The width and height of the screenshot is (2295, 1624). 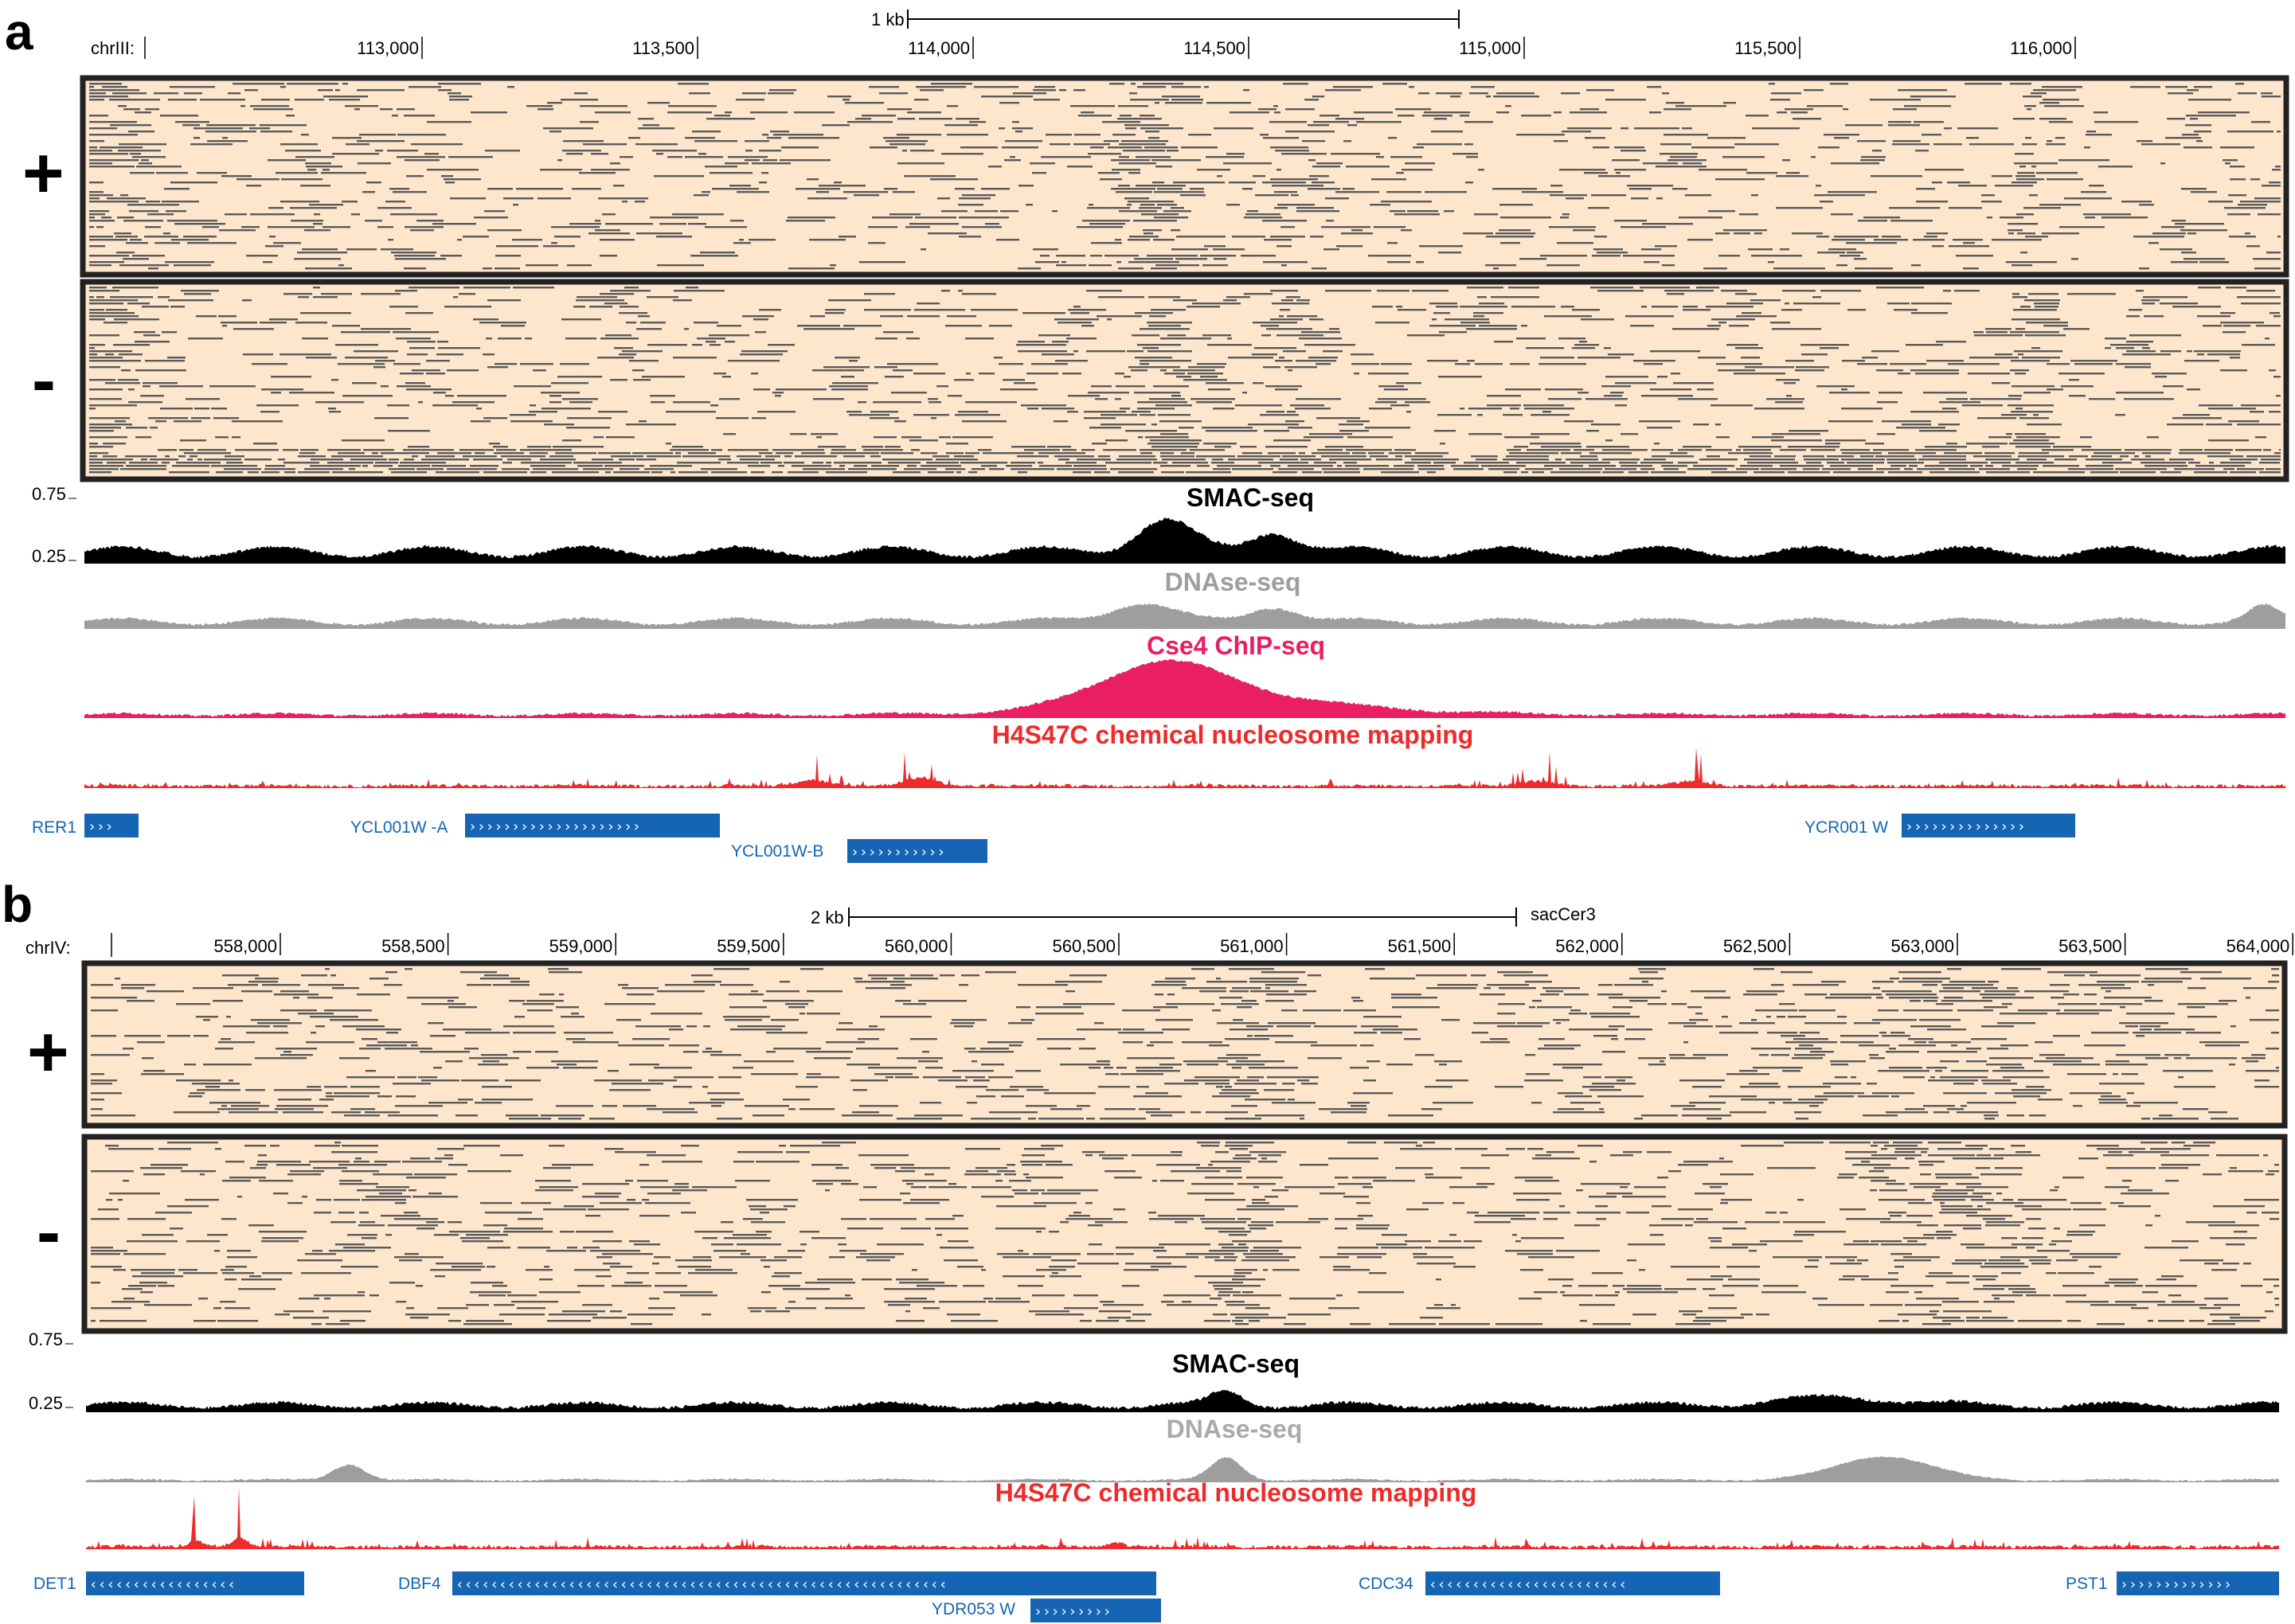 I want to click on scale-bar-label: 2 kb, so click(x=827, y=917).